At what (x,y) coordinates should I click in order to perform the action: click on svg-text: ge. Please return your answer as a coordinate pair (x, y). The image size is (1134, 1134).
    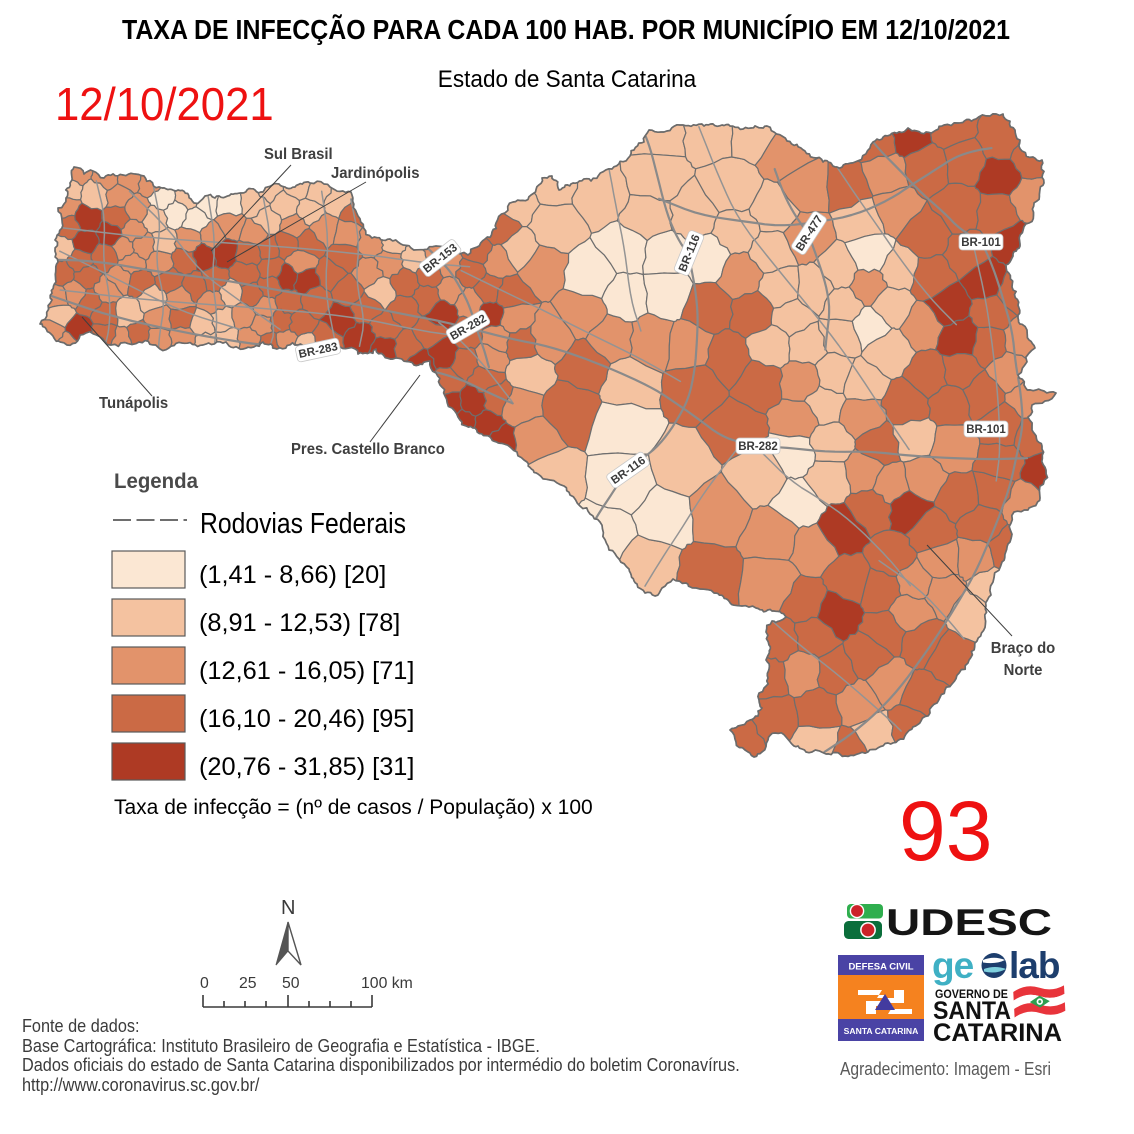
    Looking at the image, I should click on (953, 965).